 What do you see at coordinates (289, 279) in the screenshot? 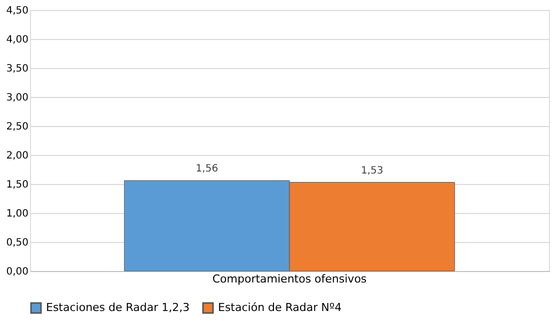
I see `x-tick-label: Comportamientos ofensivos` at bounding box center [289, 279].